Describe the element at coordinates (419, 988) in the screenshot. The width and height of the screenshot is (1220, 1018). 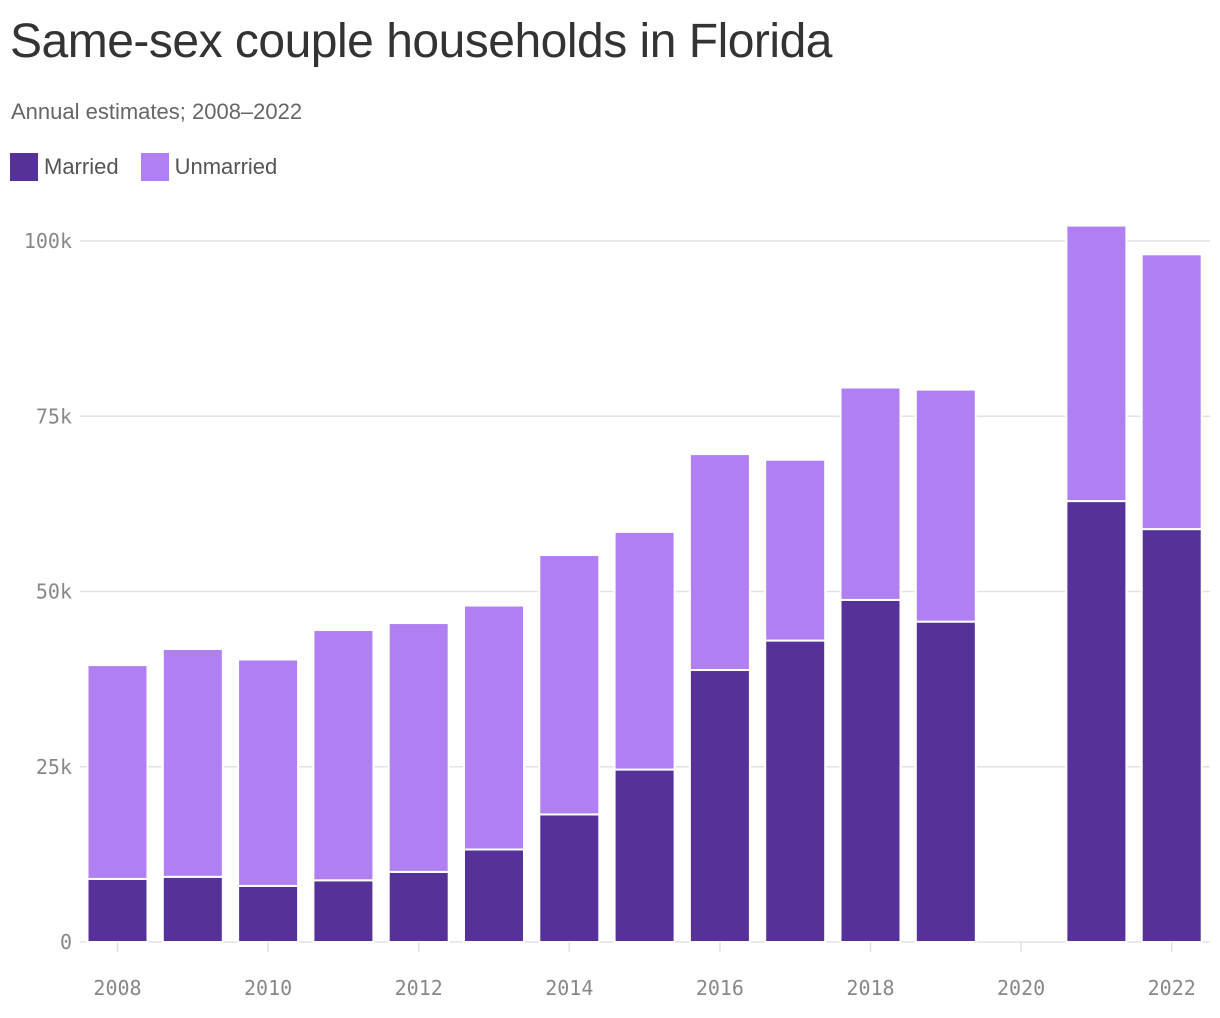
I see `x-tick-label: 2012` at that location.